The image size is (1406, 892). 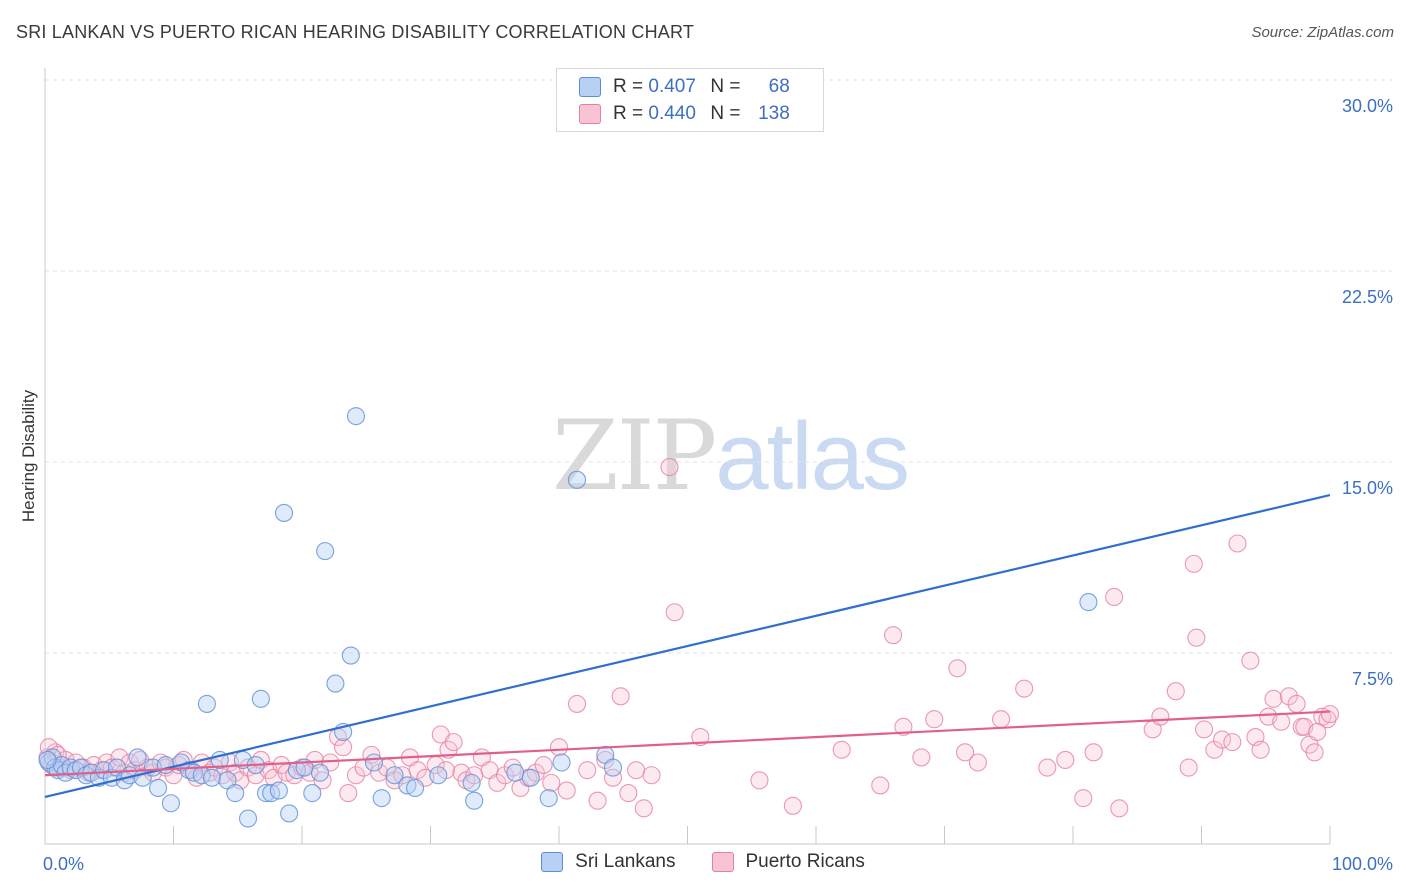 I want to click on puerto-rican-trend-line, so click(x=687, y=743).